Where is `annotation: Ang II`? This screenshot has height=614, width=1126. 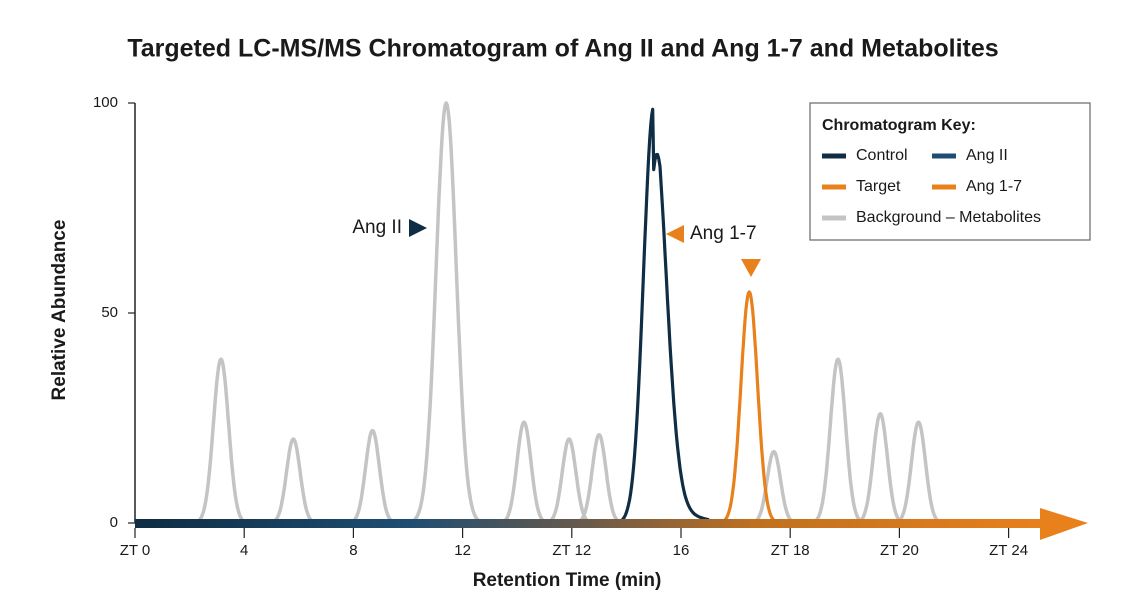
annotation: Ang II is located at coordinates (377, 227).